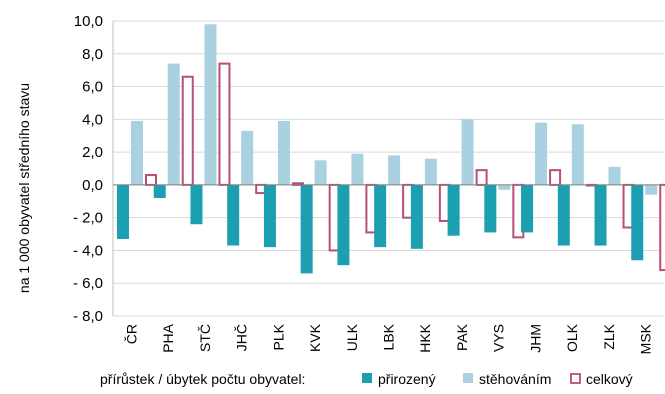  What do you see at coordinates (88, 218) in the screenshot?
I see `y-tick-label: - 2,0` at bounding box center [88, 218].